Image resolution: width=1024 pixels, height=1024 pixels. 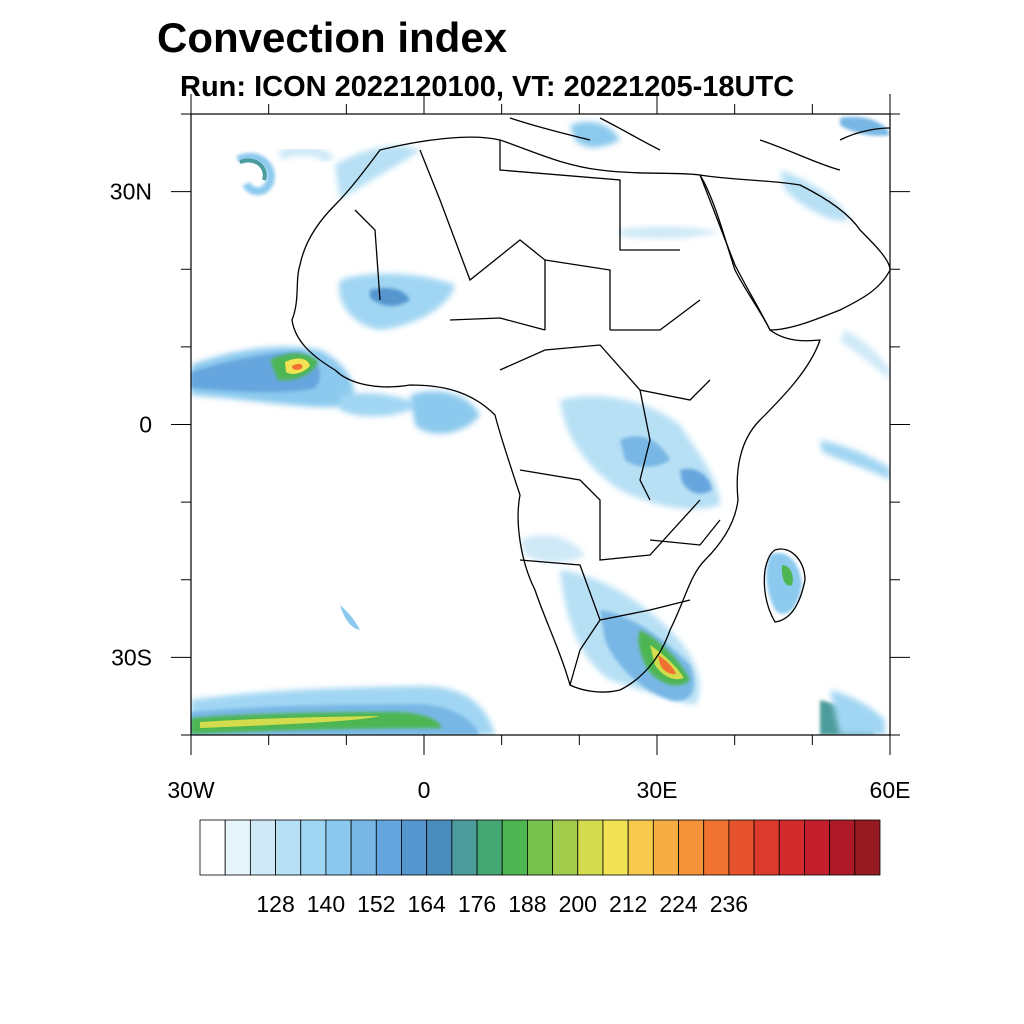 What do you see at coordinates (612, 177) in the screenshot?
I see `field-north-africa` at bounding box center [612, 177].